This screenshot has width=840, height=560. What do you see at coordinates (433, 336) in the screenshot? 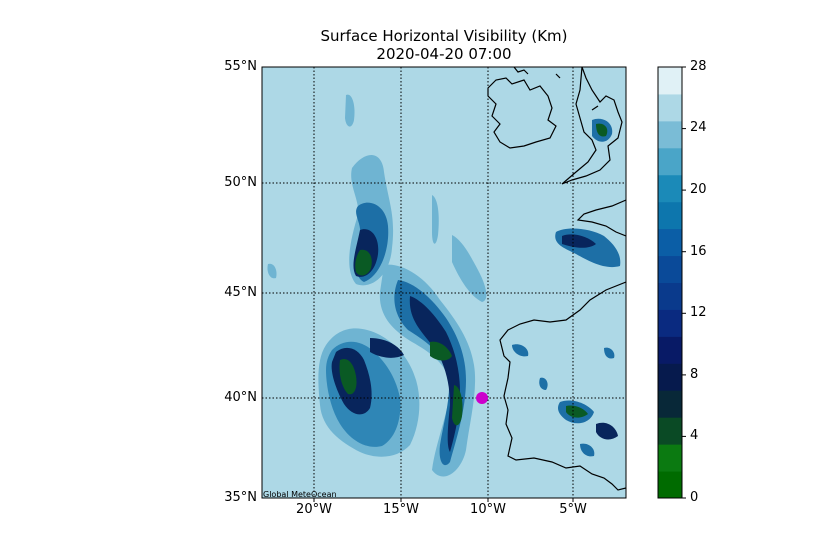
I see `visibility-field-center` at bounding box center [433, 336].